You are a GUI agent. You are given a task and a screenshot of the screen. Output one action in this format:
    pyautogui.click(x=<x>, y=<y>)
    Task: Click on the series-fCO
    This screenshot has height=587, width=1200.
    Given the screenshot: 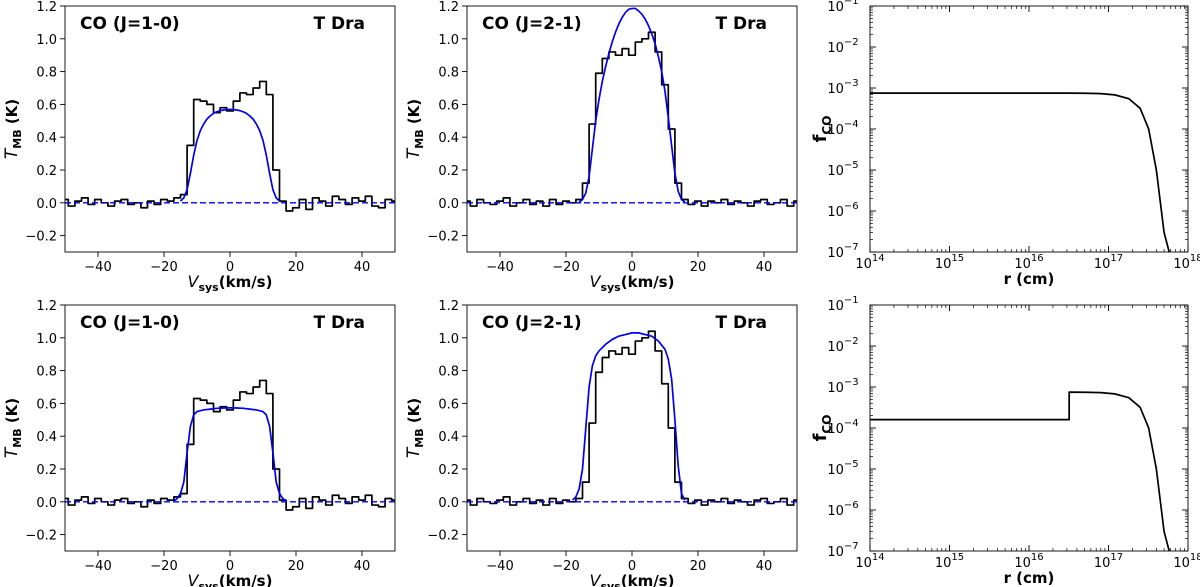 What is the action you would take?
    pyautogui.click(x=1020, y=471)
    